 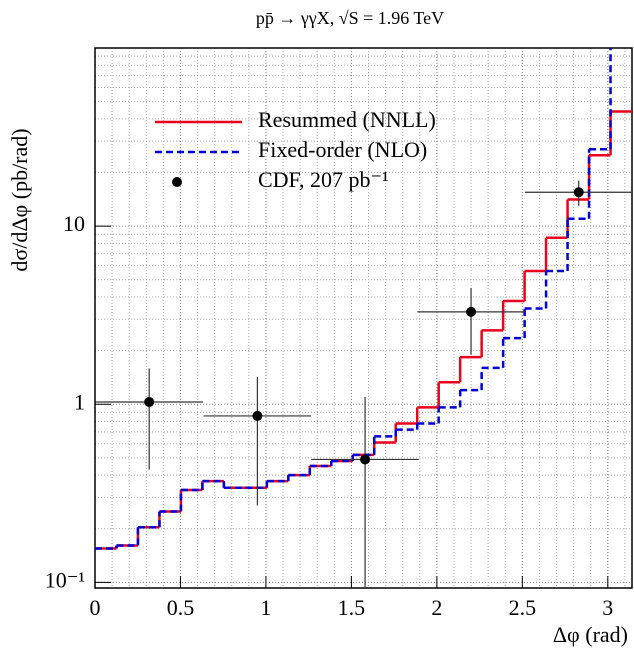 What do you see at coordinates (19, 199) in the screenshot?
I see `y-axis-label: dσ/dΔφ (pb/rad)` at bounding box center [19, 199].